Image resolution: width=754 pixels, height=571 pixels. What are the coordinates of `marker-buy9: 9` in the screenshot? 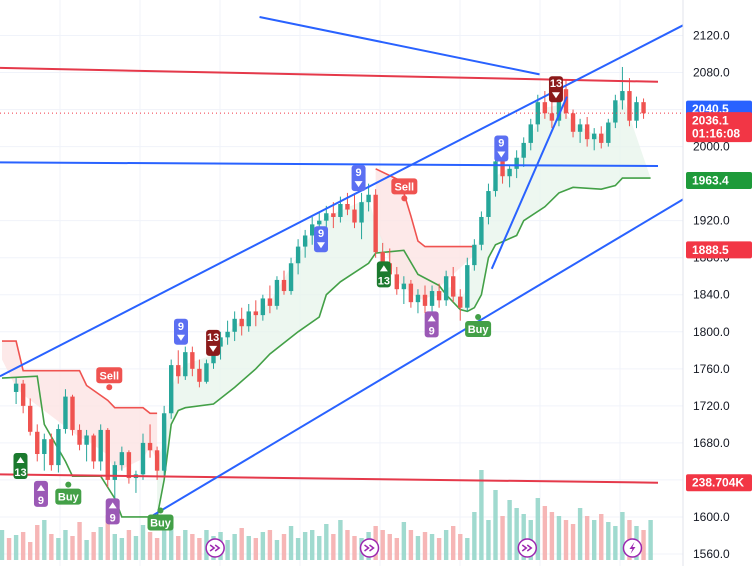 It's located at (112, 511).